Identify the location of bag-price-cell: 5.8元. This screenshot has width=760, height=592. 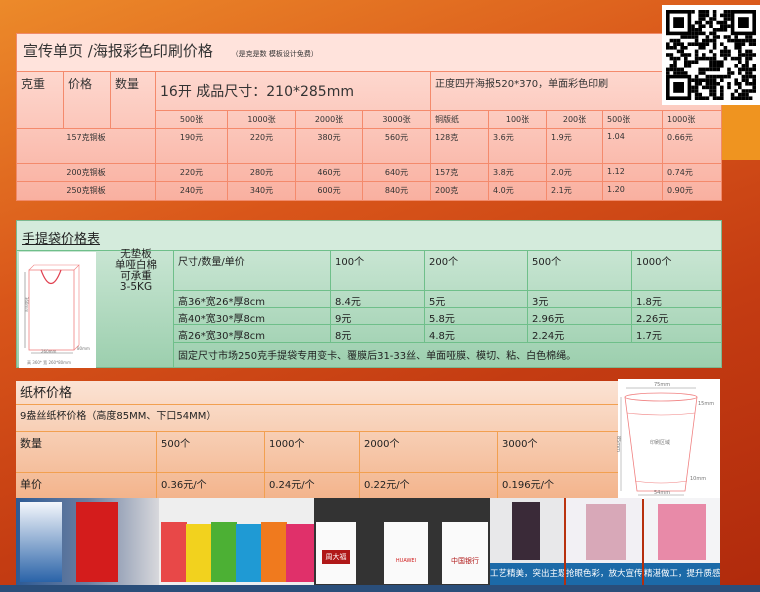
(476, 316).